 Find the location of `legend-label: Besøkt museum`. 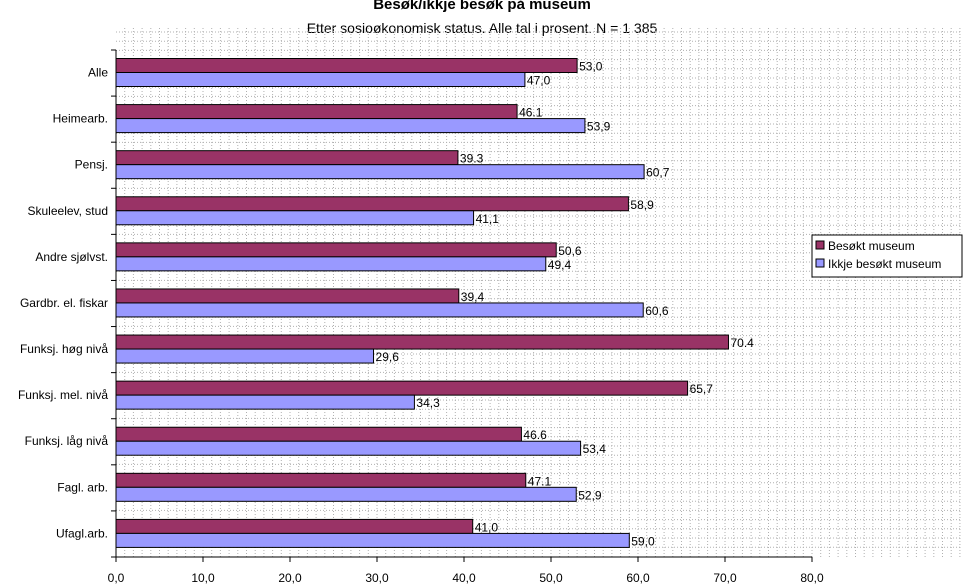

legend-label: Besøkt museum is located at coordinates (871, 246).